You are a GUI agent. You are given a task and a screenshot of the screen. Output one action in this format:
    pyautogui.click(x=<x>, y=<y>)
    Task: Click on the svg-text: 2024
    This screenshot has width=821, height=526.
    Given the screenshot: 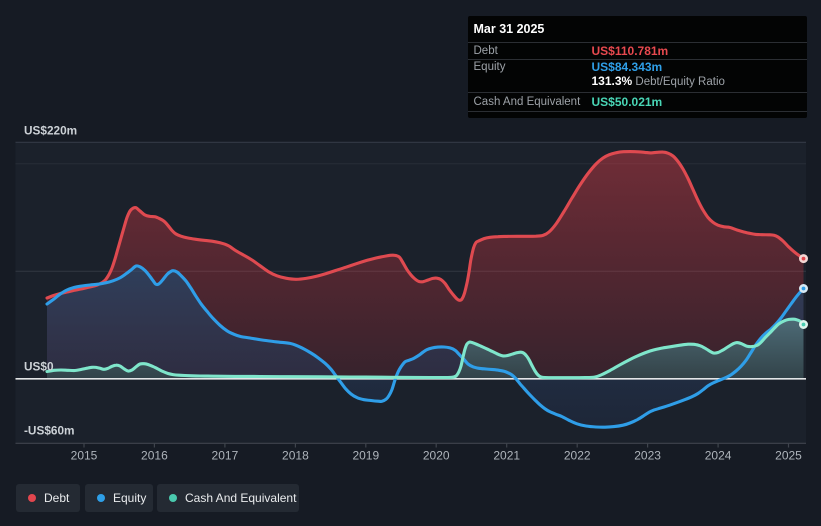 What is the action you would take?
    pyautogui.click(x=718, y=456)
    